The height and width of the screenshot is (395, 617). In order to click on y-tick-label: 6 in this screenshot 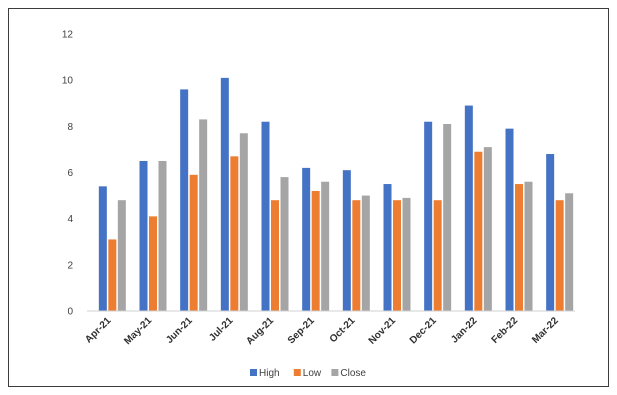, I will do `click(70, 173)`.